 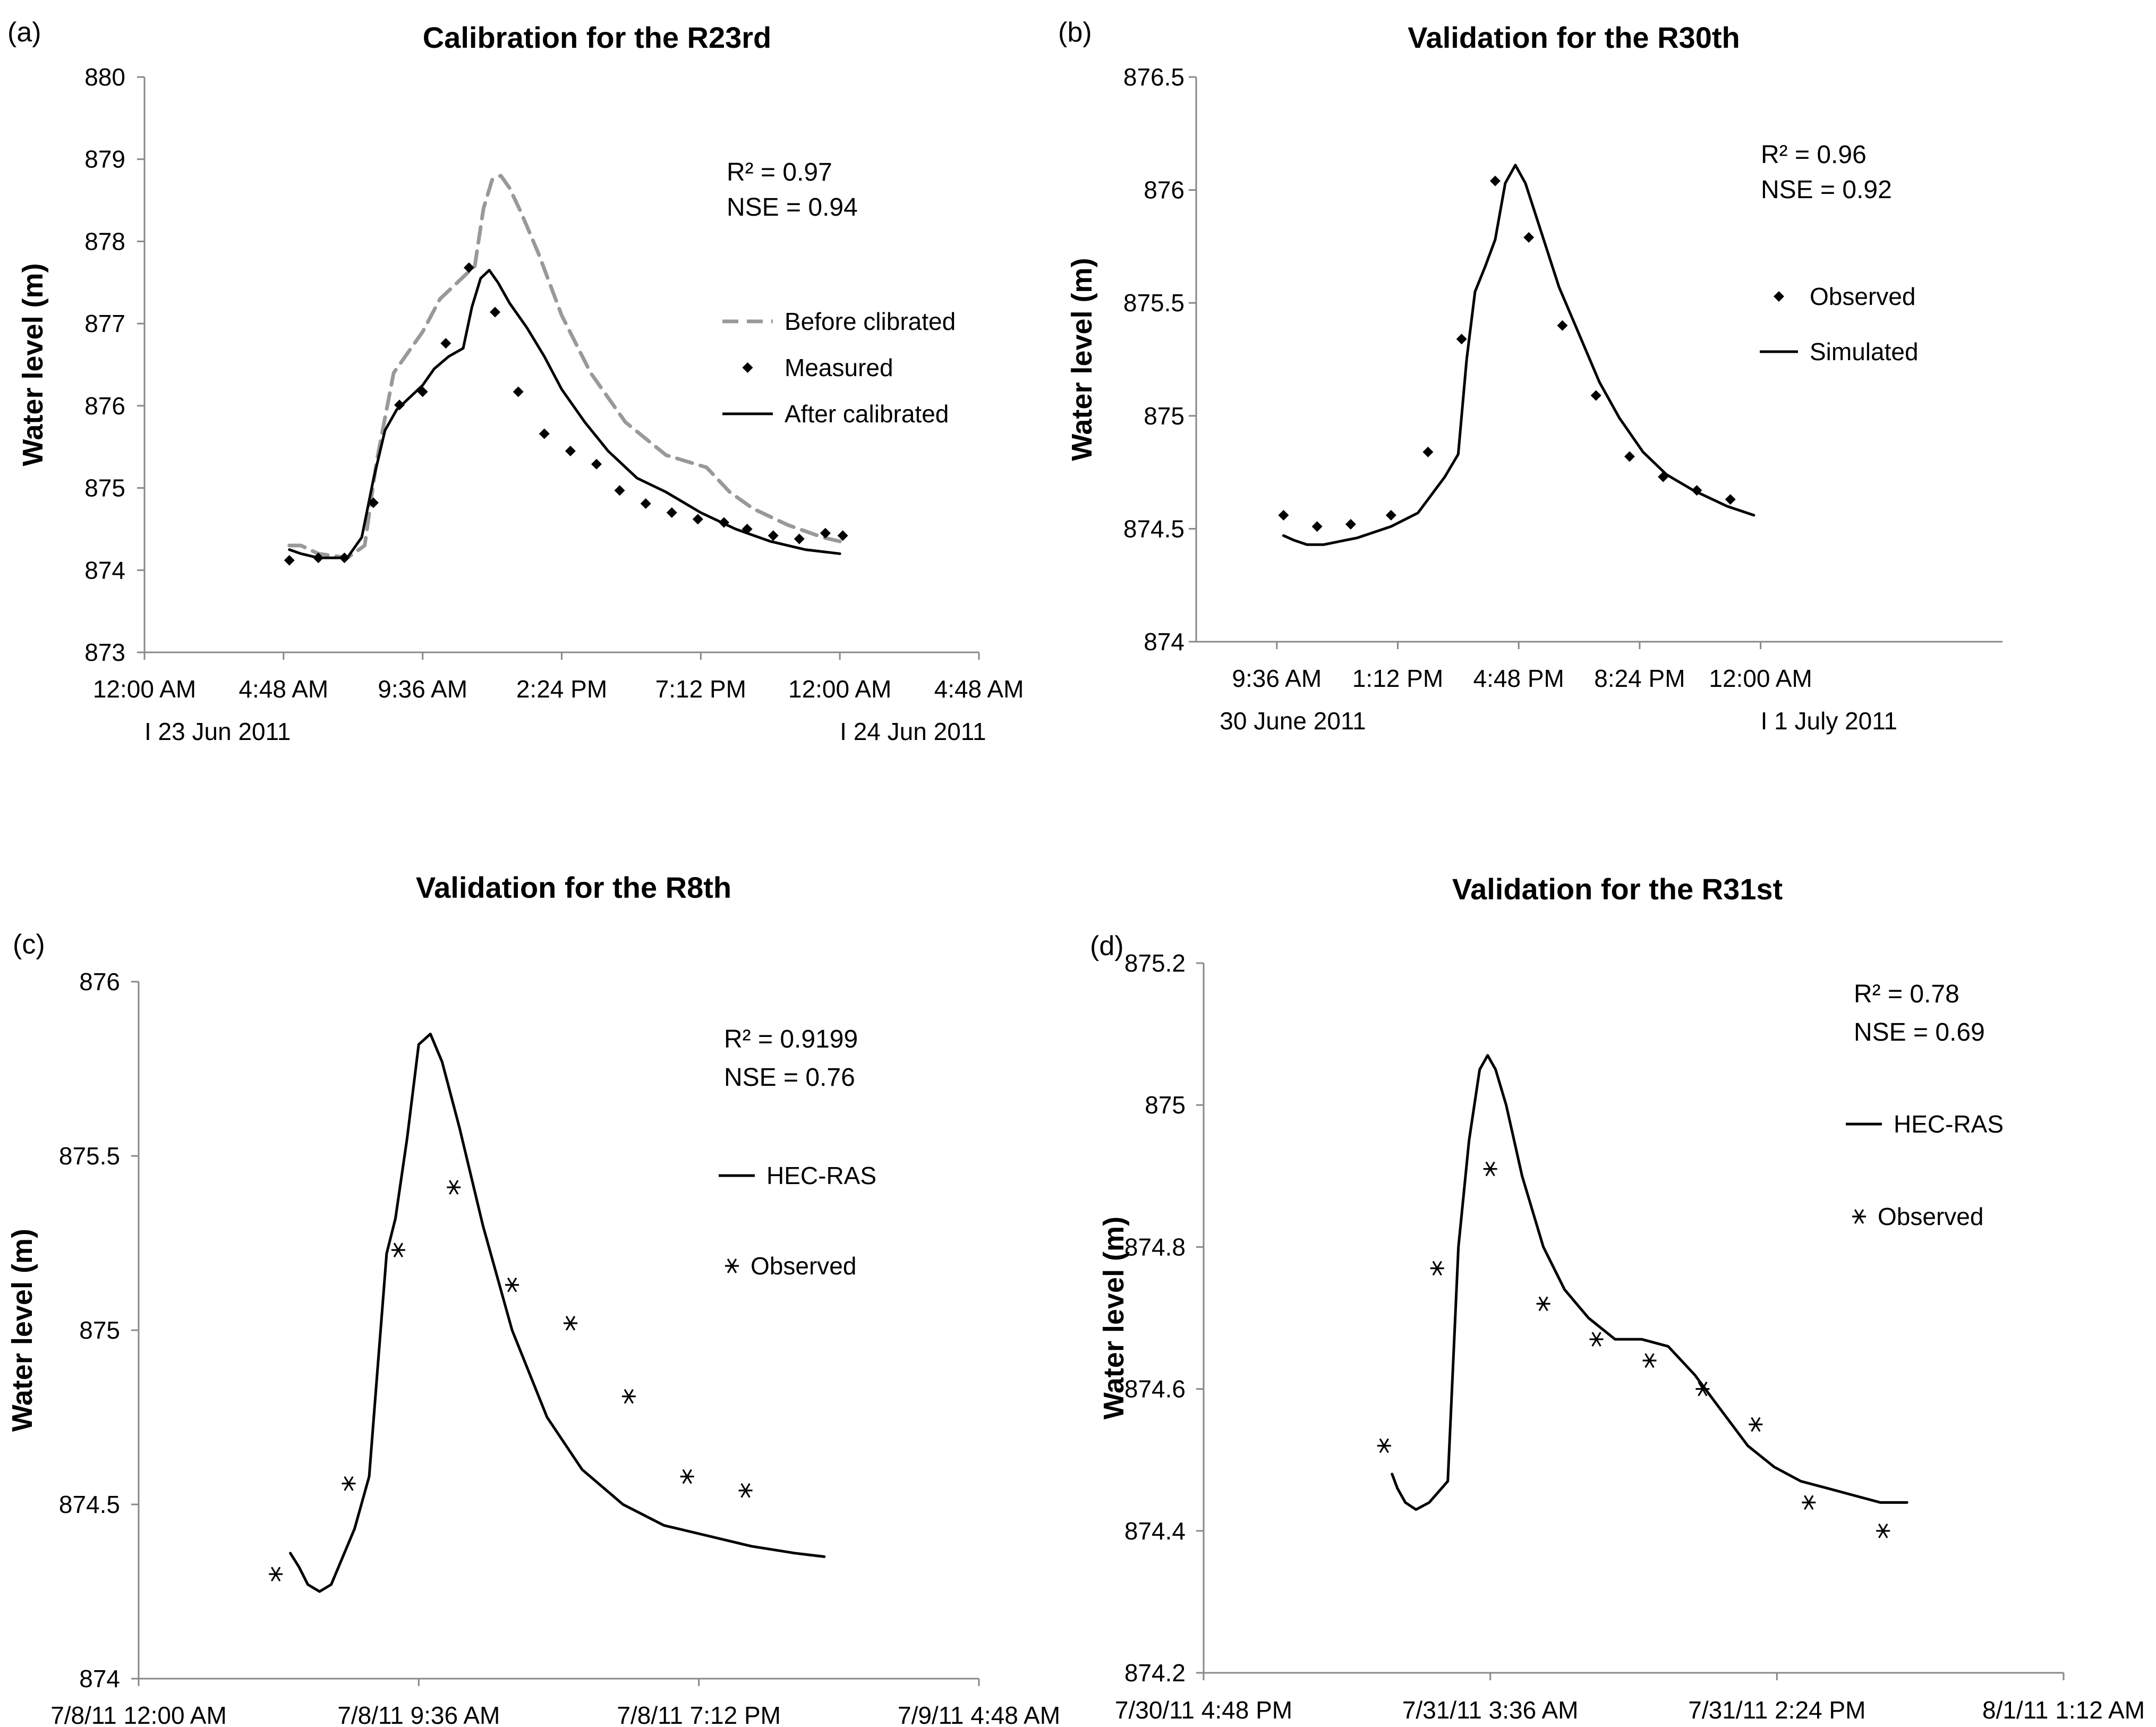 What do you see at coordinates (835, 414) in the screenshot?
I see `legend-entry: After calibrated` at bounding box center [835, 414].